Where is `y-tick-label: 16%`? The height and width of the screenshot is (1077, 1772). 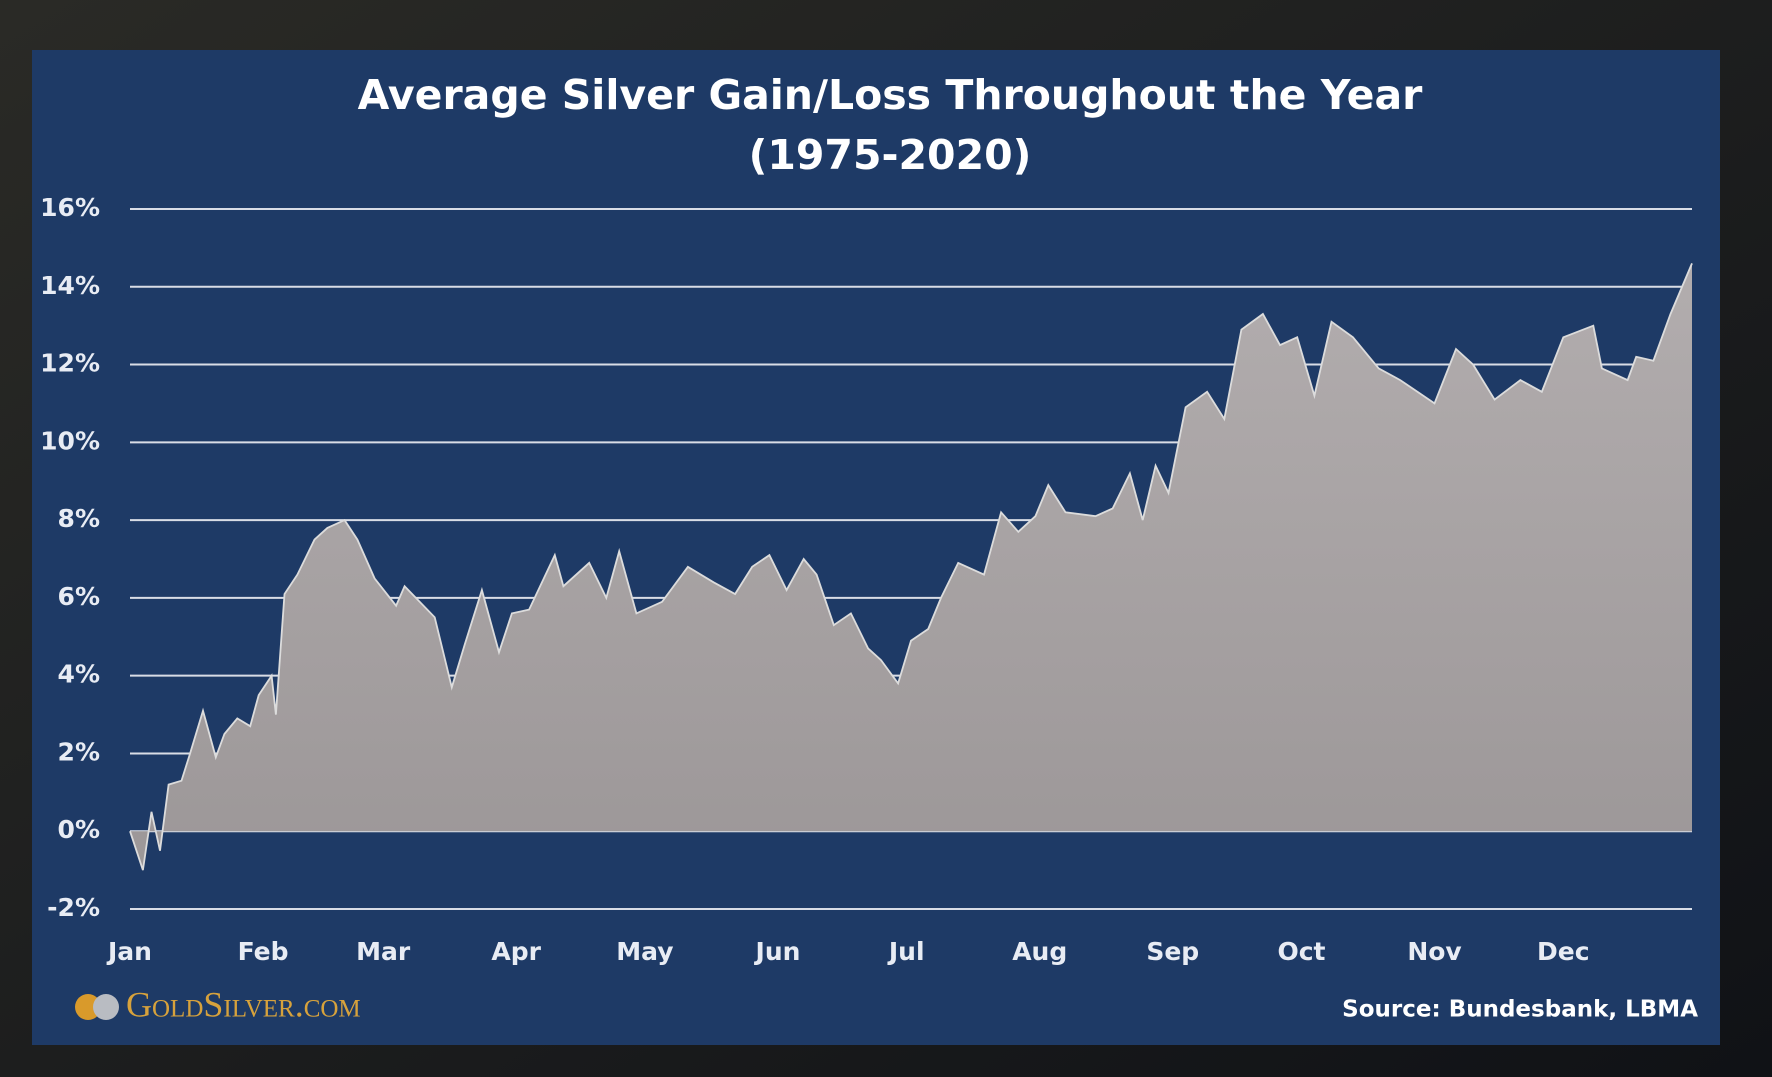 y-tick-label: 16% is located at coordinates (70, 207).